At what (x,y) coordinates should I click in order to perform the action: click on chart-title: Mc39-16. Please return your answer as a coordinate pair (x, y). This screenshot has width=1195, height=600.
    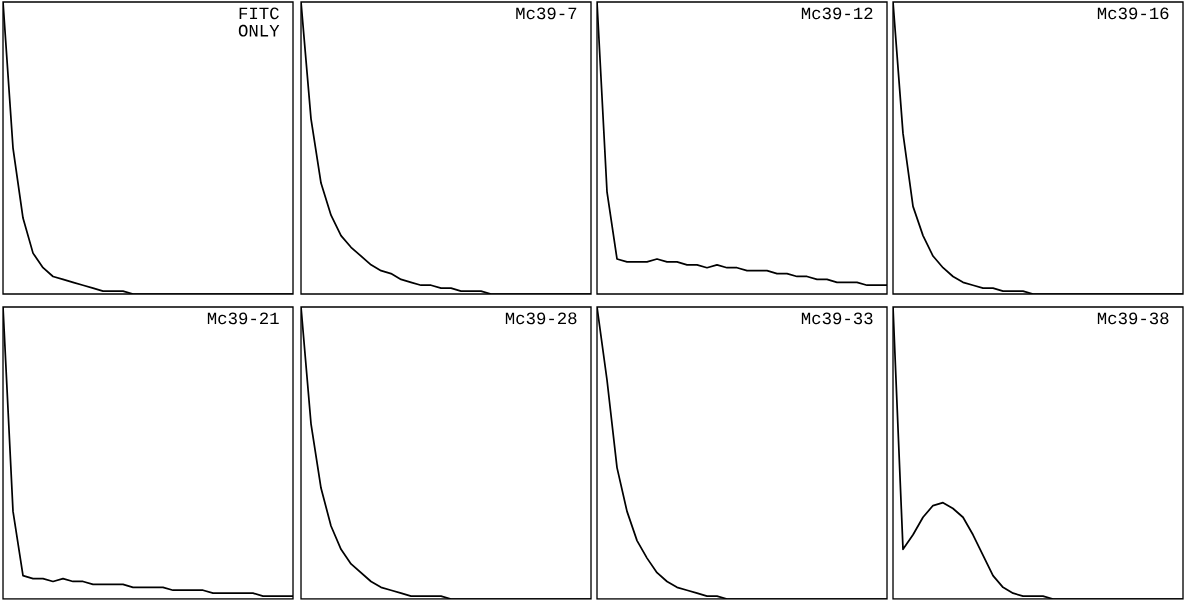
    Looking at the image, I should click on (1133, 13).